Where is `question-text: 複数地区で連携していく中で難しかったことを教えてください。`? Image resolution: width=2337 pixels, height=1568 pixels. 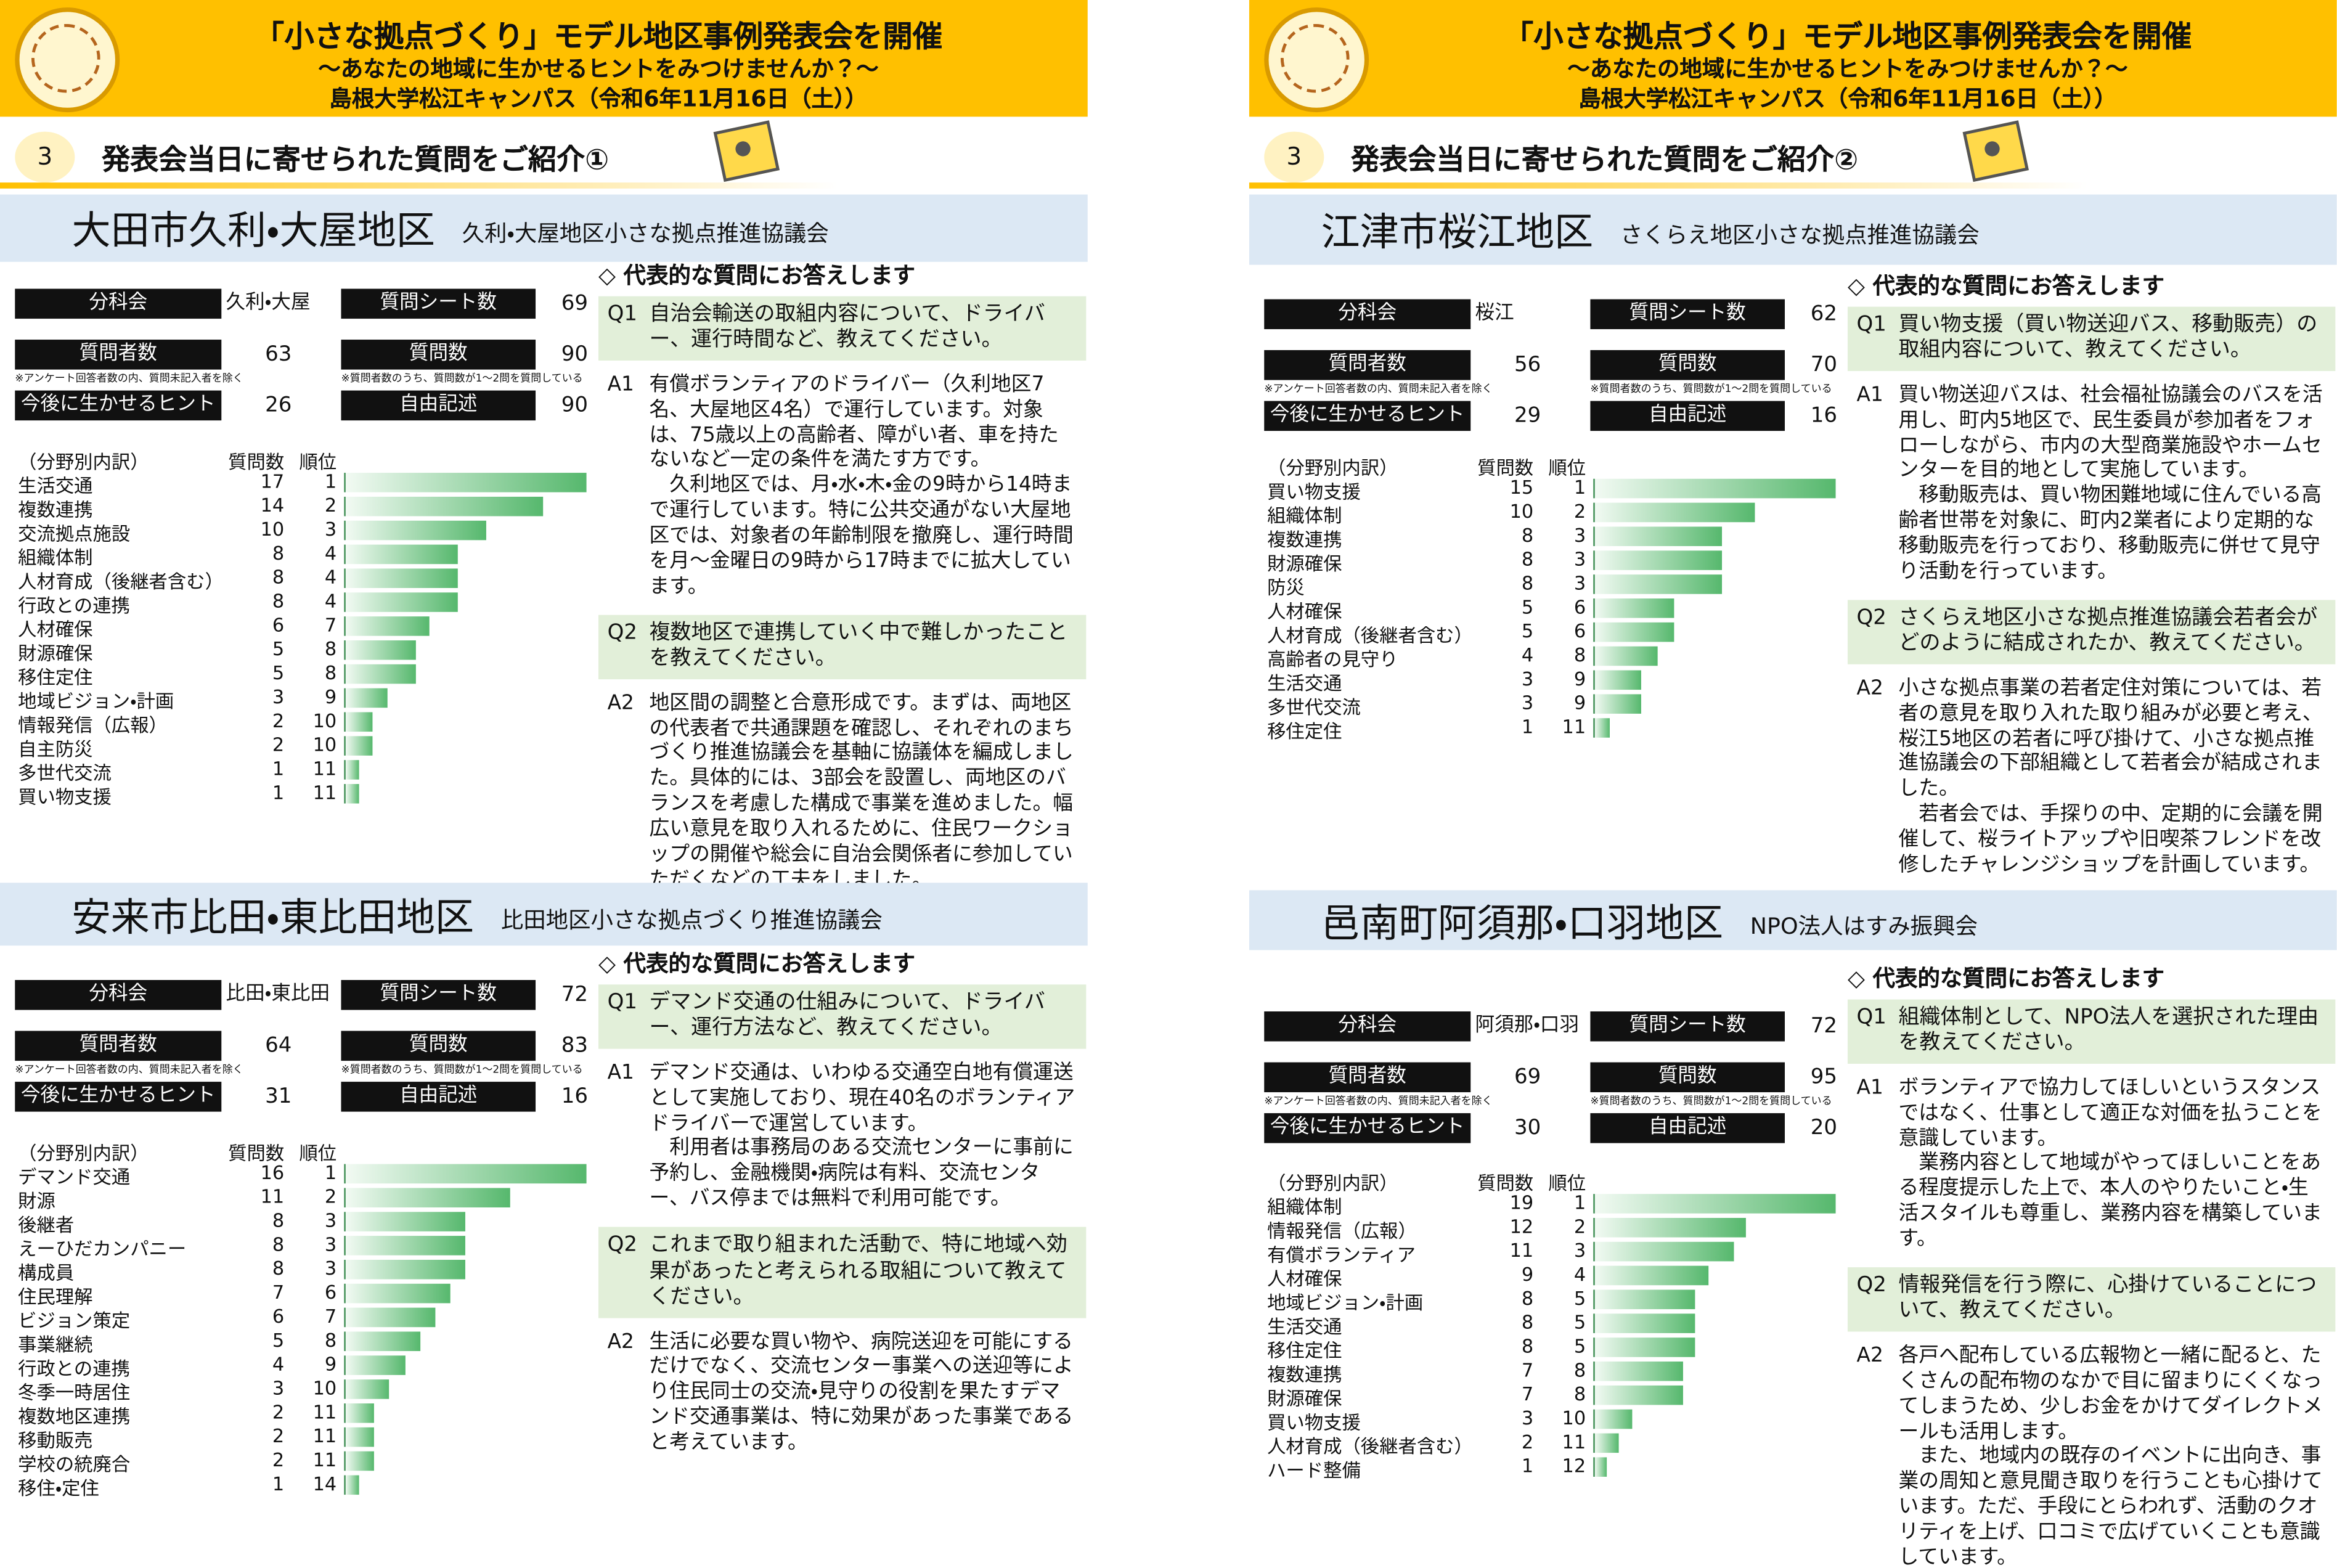
question-text: 複数地区で連携していく中で難しかったことを教えてください。 is located at coordinates (858, 645).